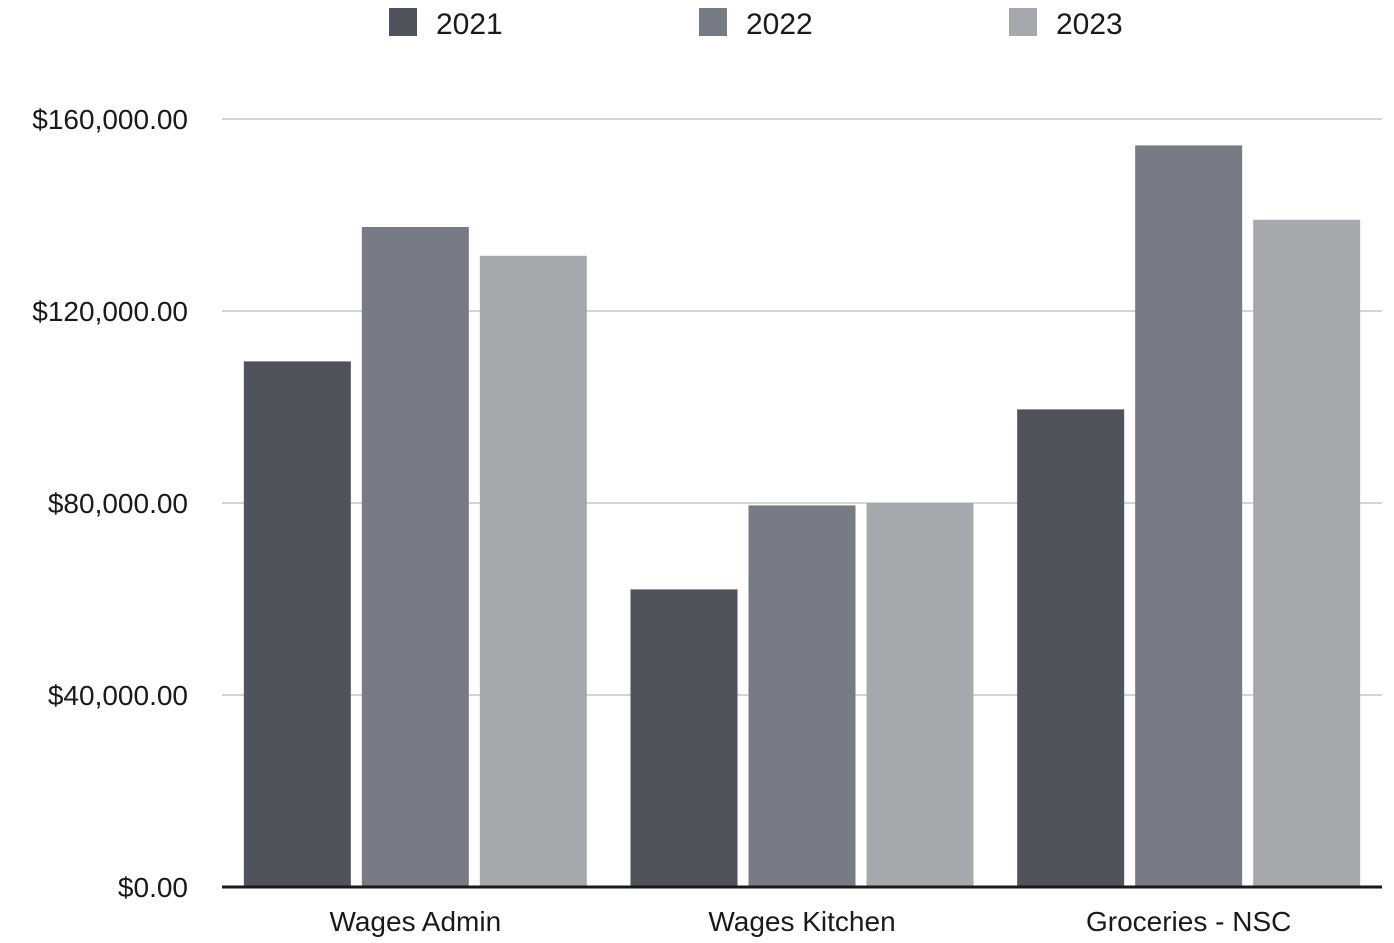 The height and width of the screenshot is (943, 1394). What do you see at coordinates (110, 311) in the screenshot?
I see `y-tick-label: $120,000.00` at bounding box center [110, 311].